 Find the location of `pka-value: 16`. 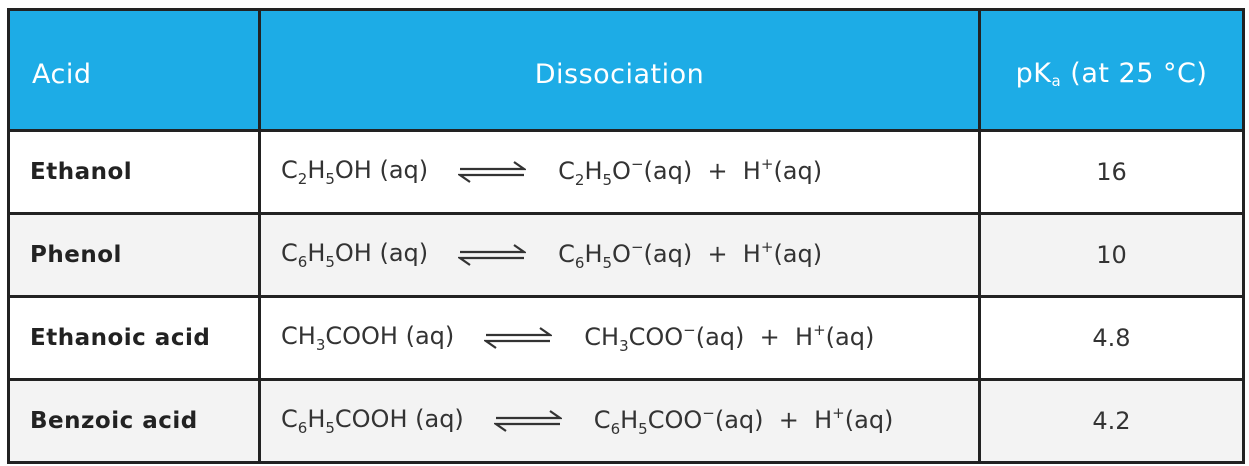

pka-value: 16 is located at coordinates (1111, 172).